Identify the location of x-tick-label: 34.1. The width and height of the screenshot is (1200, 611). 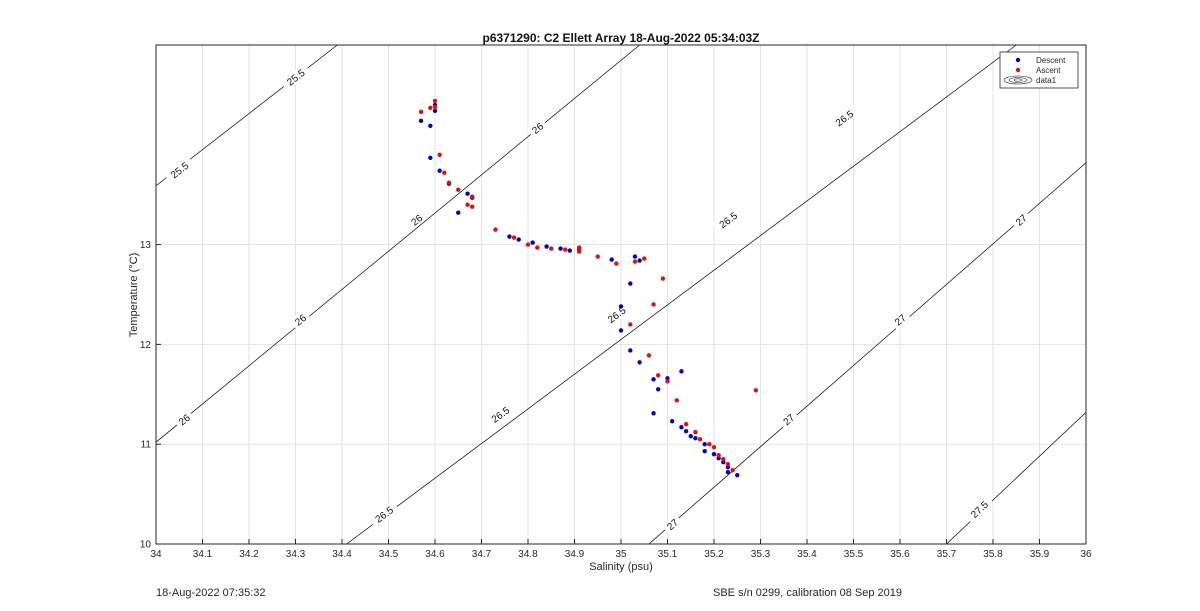
(203, 554).